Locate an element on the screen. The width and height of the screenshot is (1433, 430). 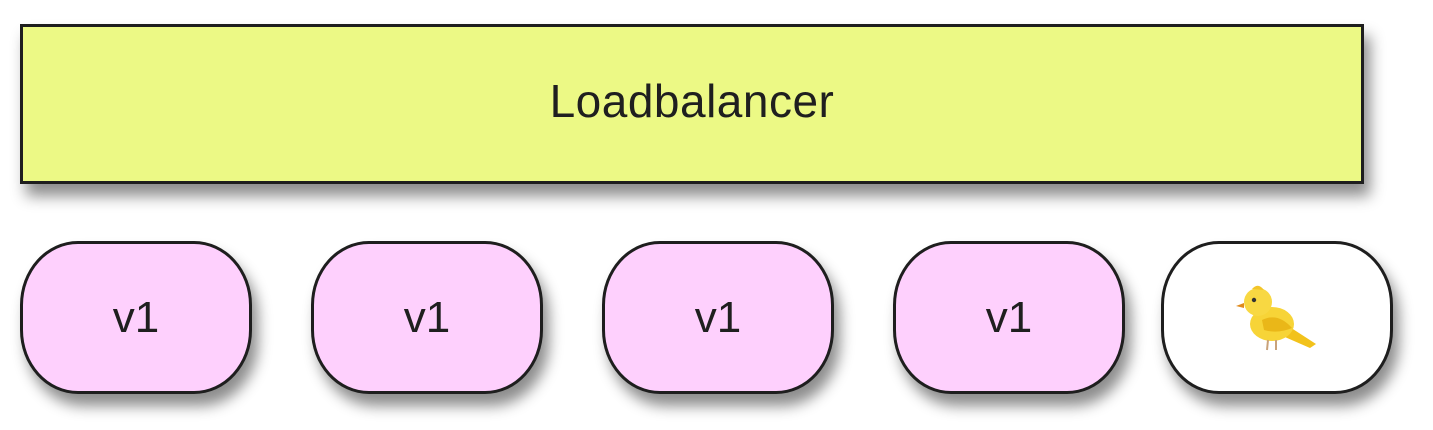
canary-bird-icon is located at coordinates (1277, 318).